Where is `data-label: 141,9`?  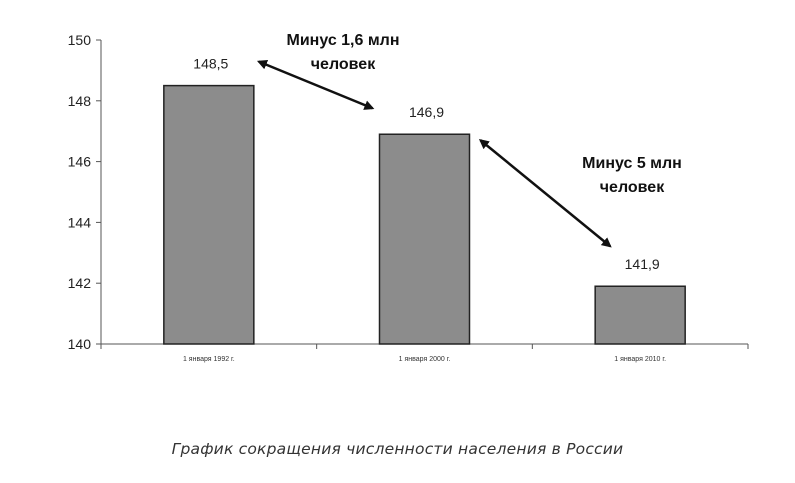 data-label: 141,9 is located at coordinates (642, 264).